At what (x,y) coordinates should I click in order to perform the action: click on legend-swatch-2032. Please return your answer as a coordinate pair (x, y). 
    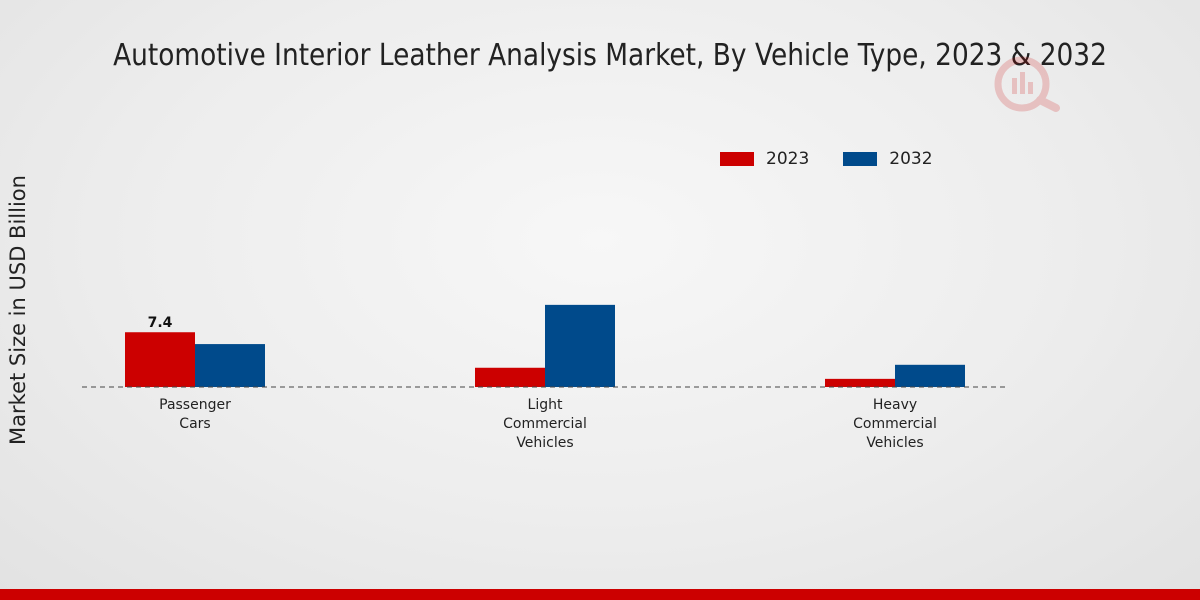
    Looking at the image, I should click on (860, 159).